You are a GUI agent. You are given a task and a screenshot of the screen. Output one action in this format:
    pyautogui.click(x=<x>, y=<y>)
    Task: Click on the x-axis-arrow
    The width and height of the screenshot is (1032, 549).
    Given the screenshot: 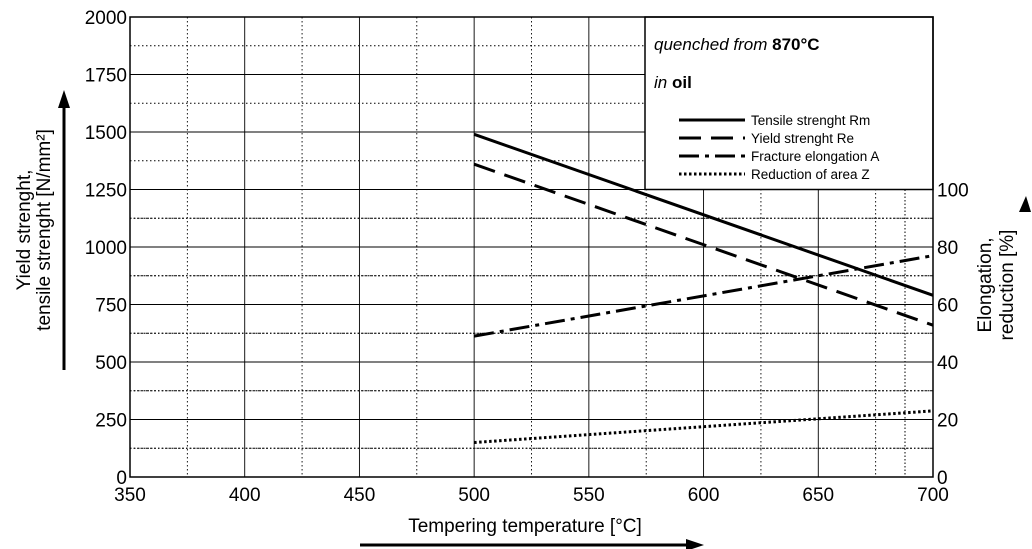 What is the action you would take?
    pyautogui.click(x=532, y=544)
    